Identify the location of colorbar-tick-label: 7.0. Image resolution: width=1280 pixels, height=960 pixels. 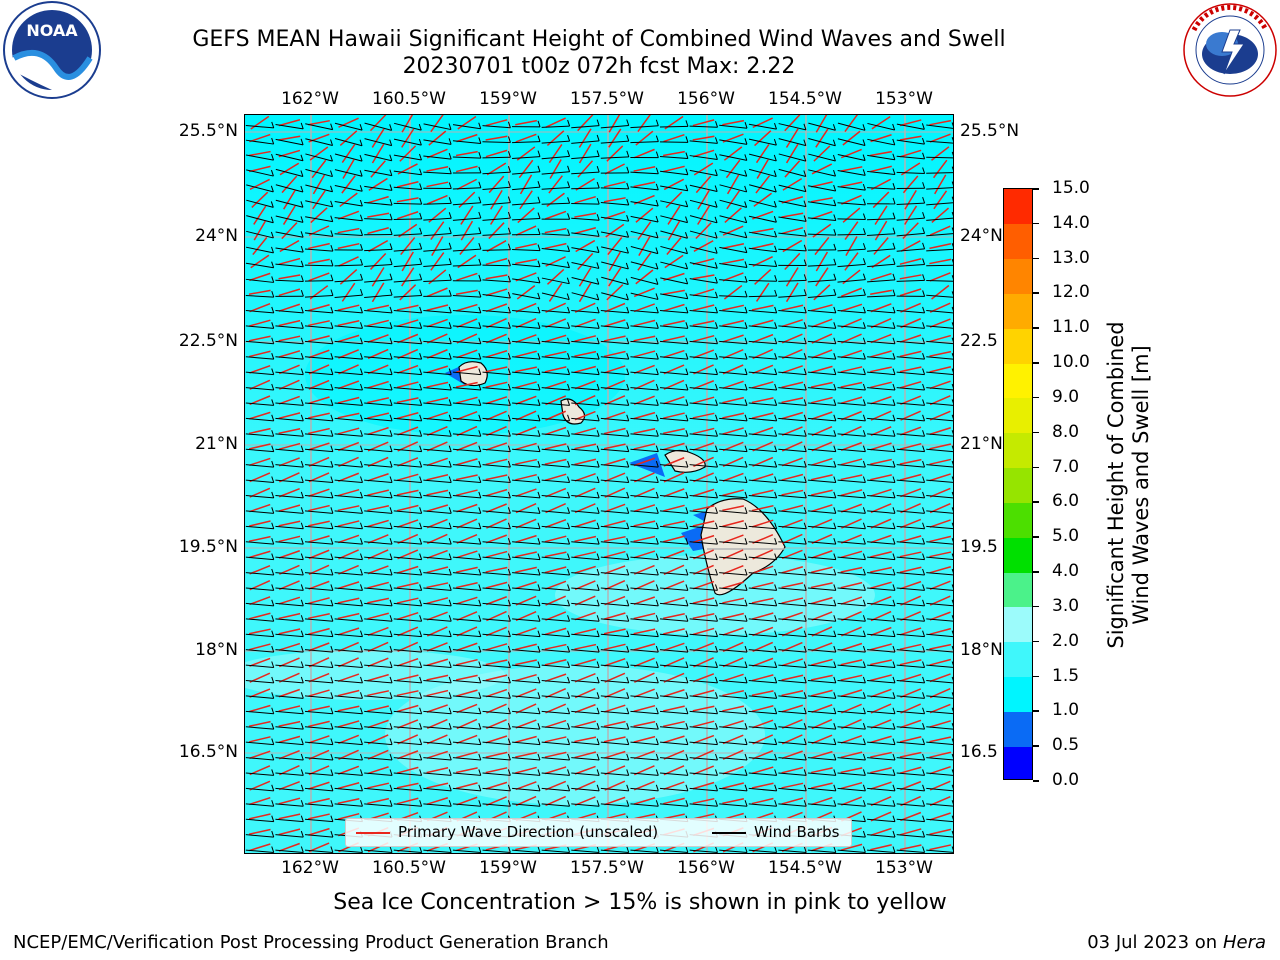
(1066, 466).